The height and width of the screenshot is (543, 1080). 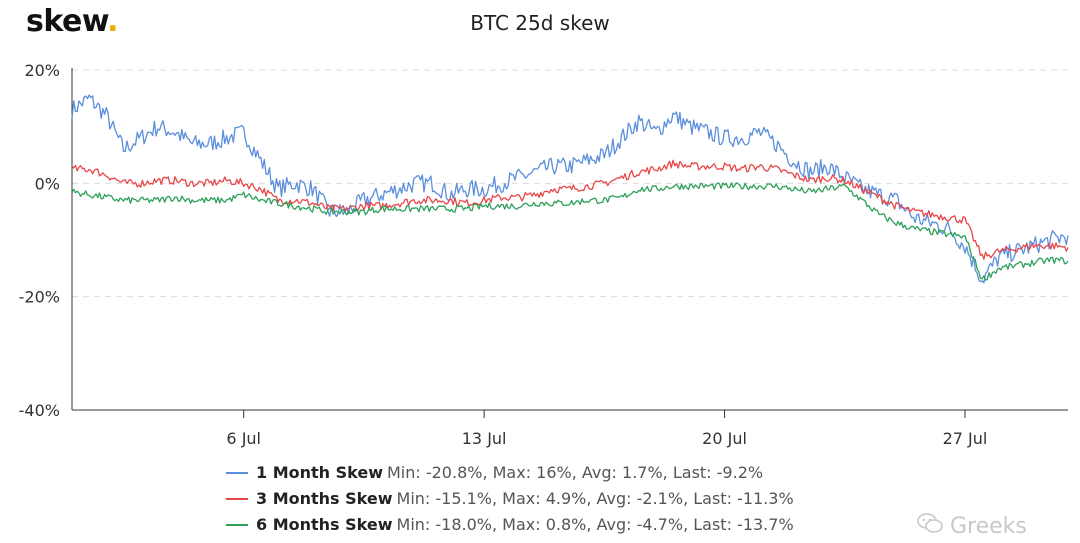 What do you see at coordinates (724, 438) in the screenshot?
I see `x-tick-label: 20 Jul` at bounding box center [724, 438].